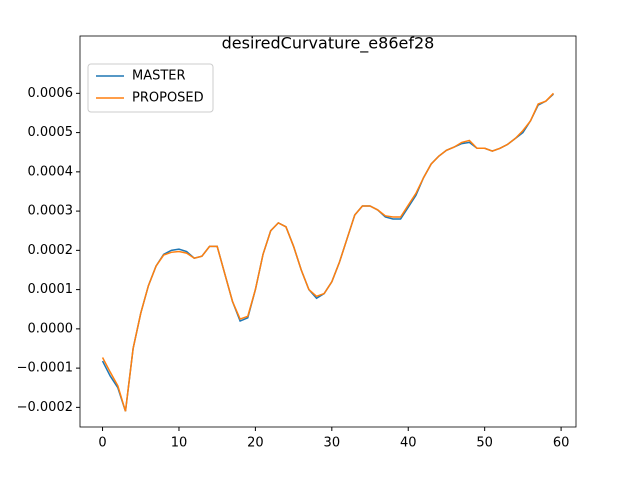 This screenshot has height=480, width=640. I want to click on x-tick-label: 30, so click(332, 443).